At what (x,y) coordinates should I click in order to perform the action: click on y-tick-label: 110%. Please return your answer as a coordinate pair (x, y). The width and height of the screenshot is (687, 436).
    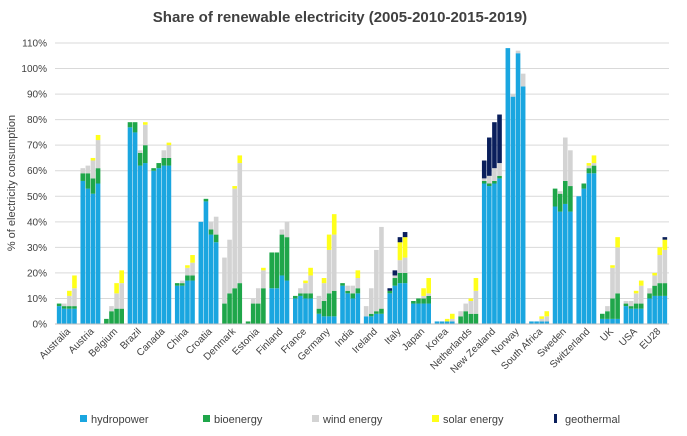
    Looking at the image, I should click on (34, 44).